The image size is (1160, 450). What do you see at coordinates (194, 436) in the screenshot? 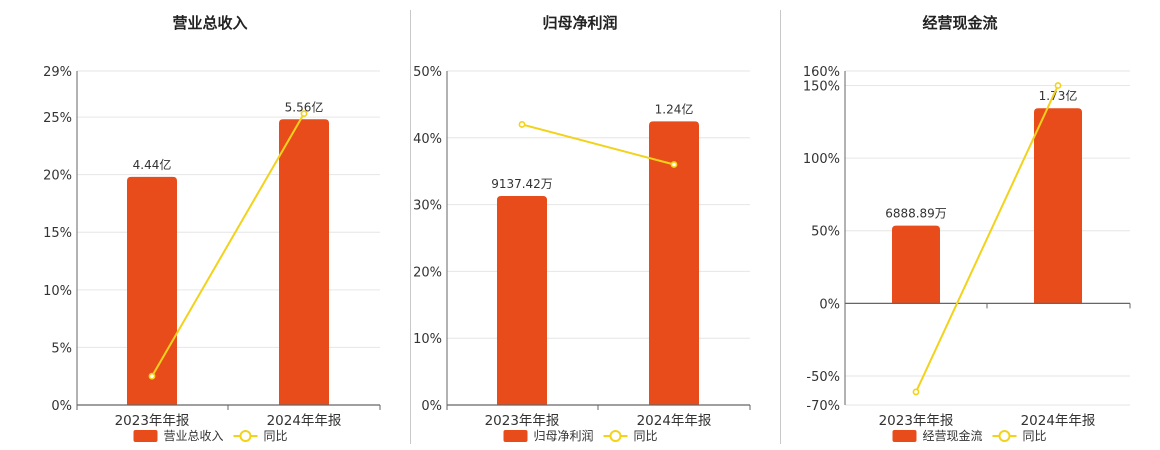
I see `legend-bar-label: 营业总收入` at bounding box center [194, 436].